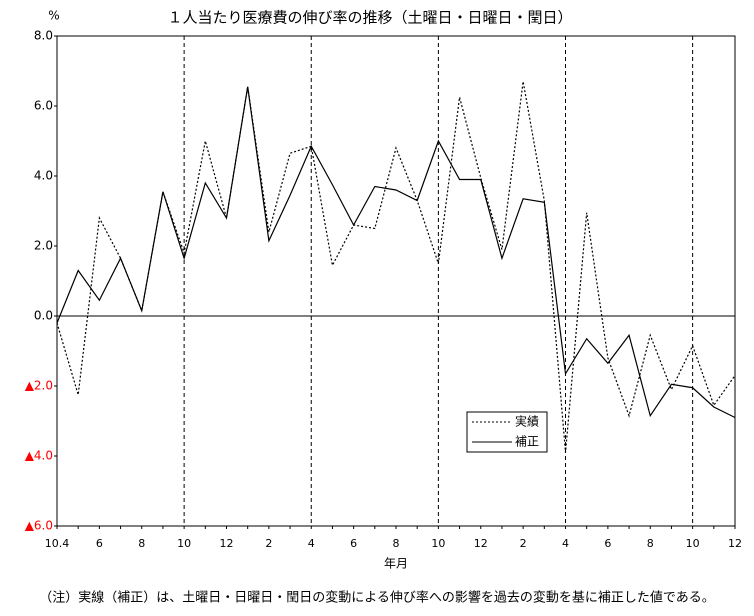  What do you see at coordinates (527, 421) in the screenshot?
I see `legend-label: 実績` at bounding box center [527, 421].